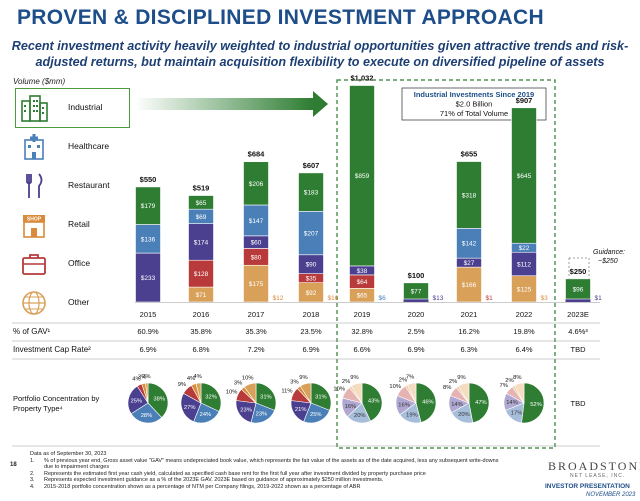  Describe the element at coordinates (32, 331) in the screenshot. I see `gav-row-label: % of GAV¹` at that location.